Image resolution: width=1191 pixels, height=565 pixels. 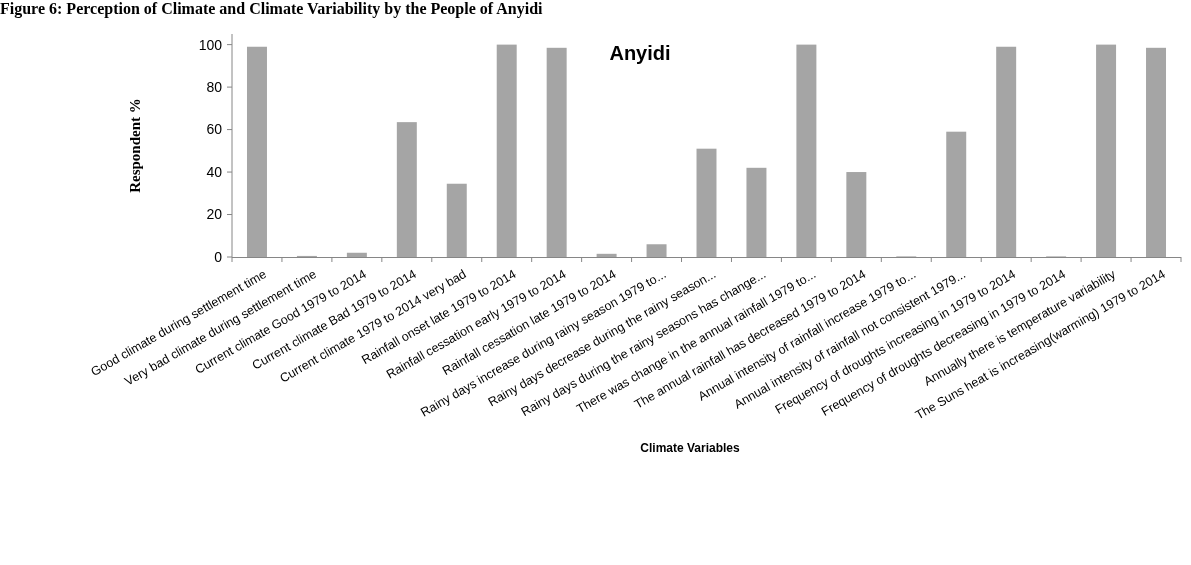 What do you see at coordinates (272, 9) in the screenshot?
I see `caption: Figure 6: Perception of Climate and Climate Variability by the People of Anyidi` at bounding box center [272, 9].